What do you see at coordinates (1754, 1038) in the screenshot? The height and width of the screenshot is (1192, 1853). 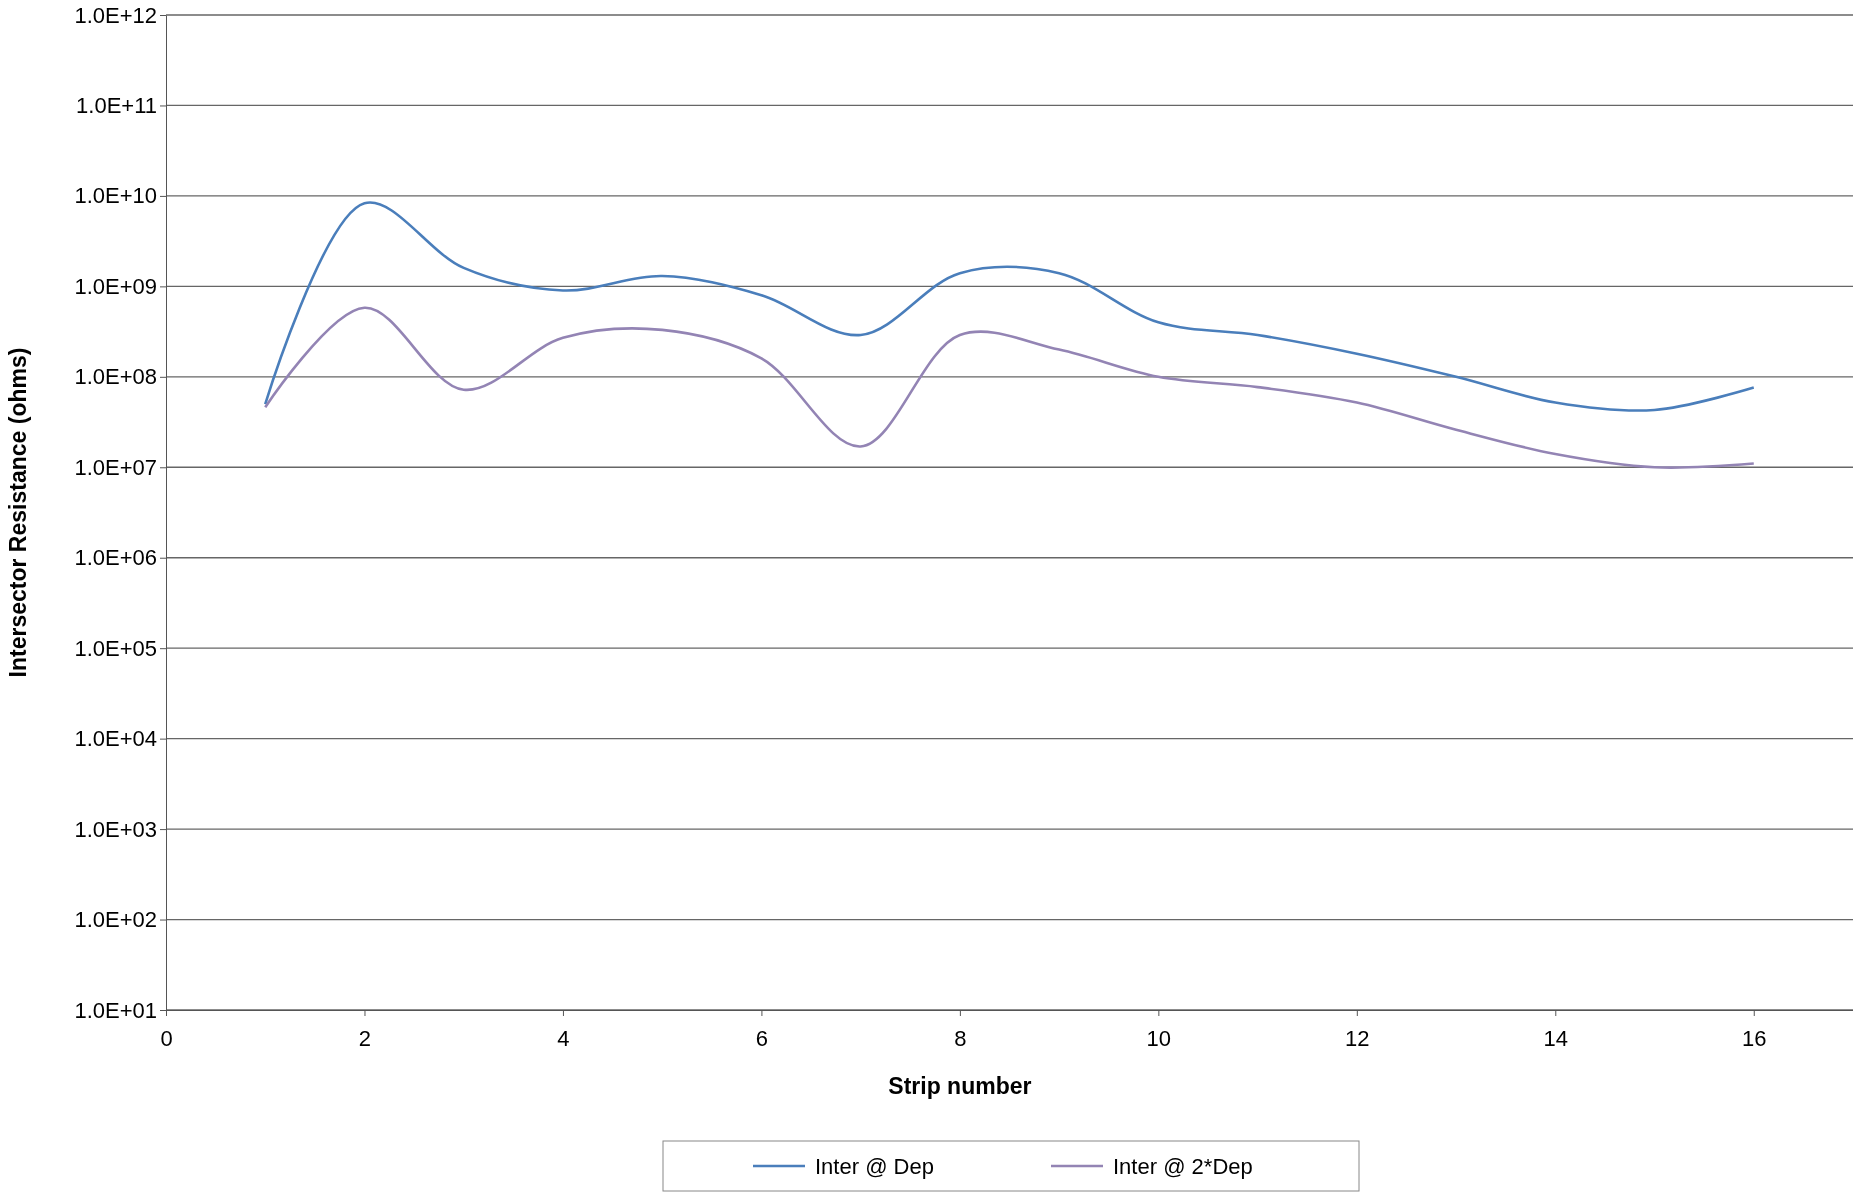 I see `x-tick-label: 16` at bounding box center [1754, 1038].